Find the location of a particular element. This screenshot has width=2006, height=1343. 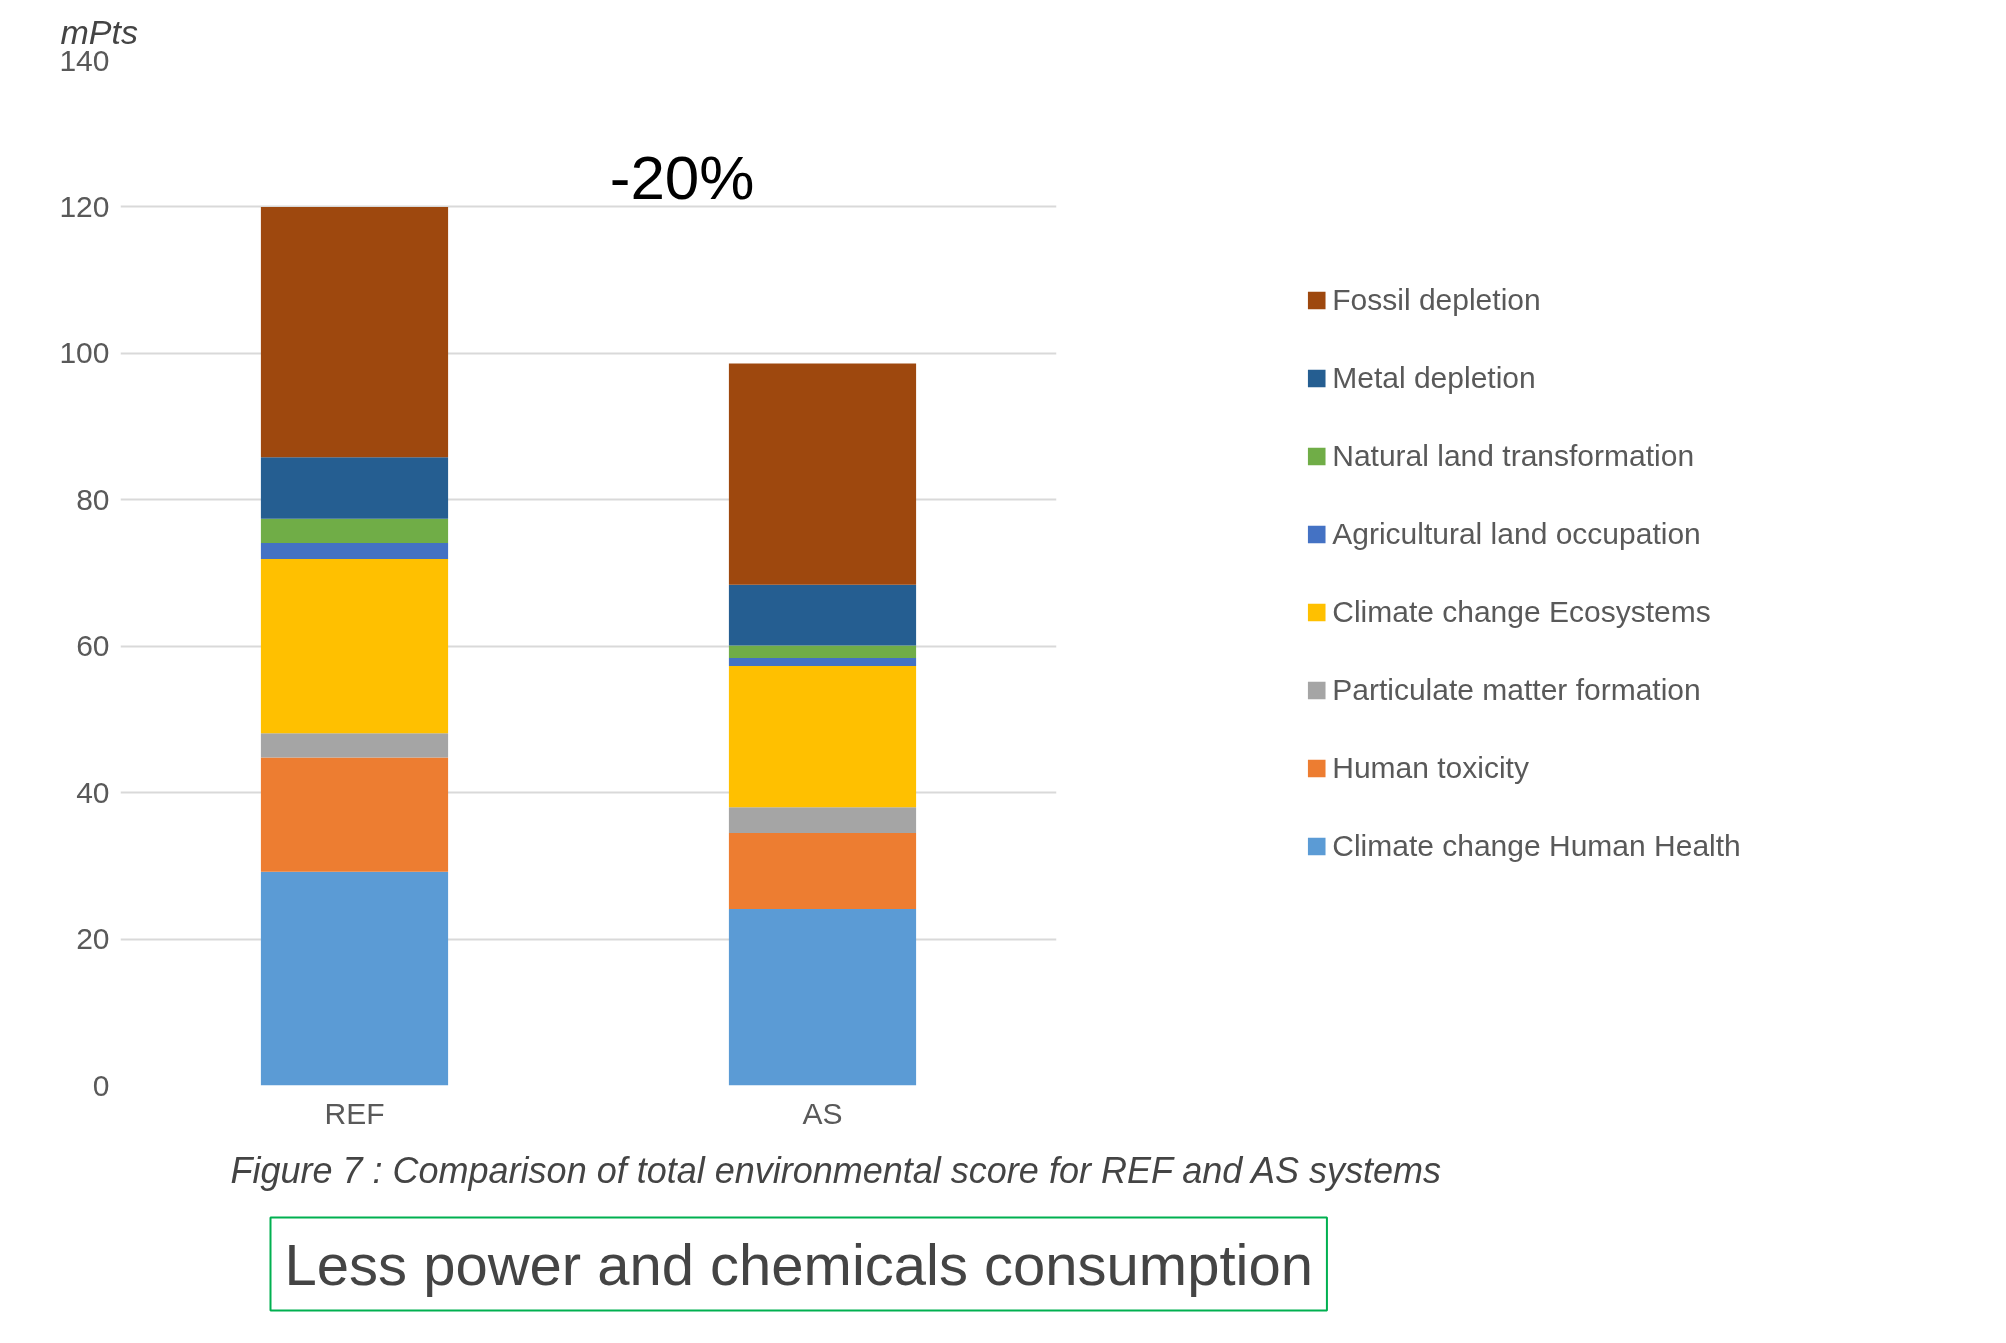

y-tick-label: 100 is located at coordinates (84, 353).